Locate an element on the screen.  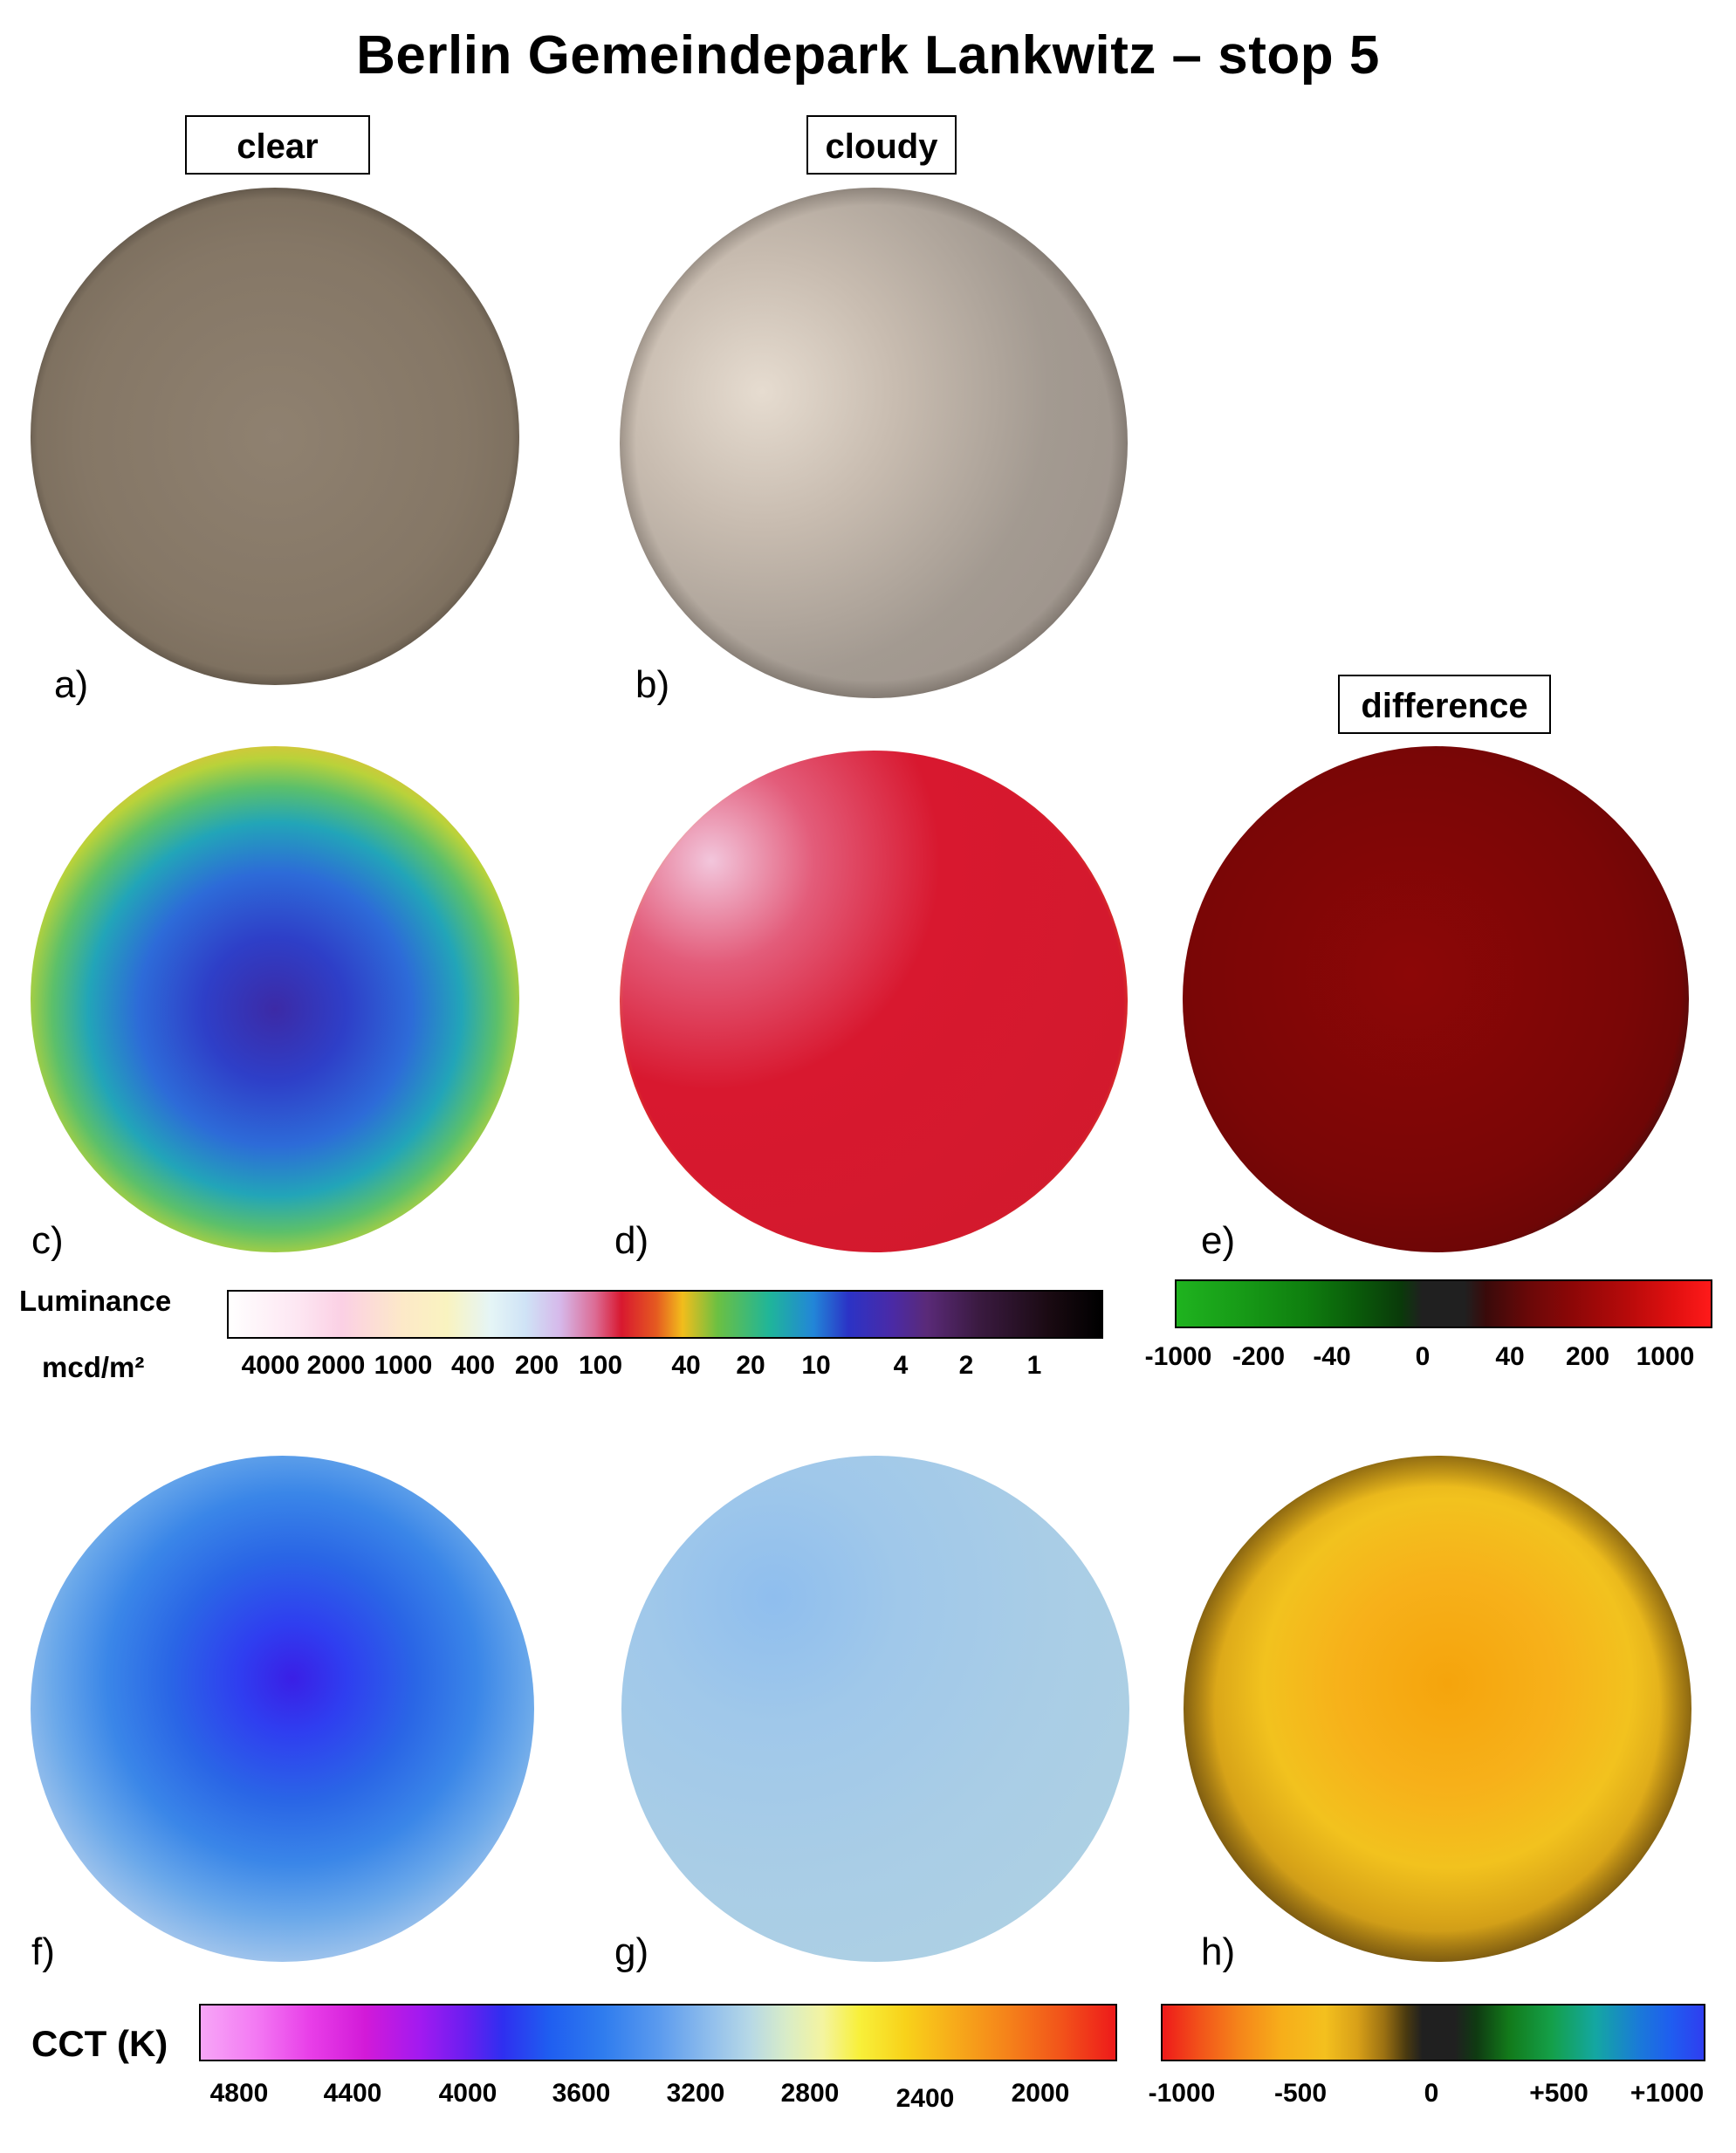
luminance-tick: 100 is located at coordinates (600, 1365).